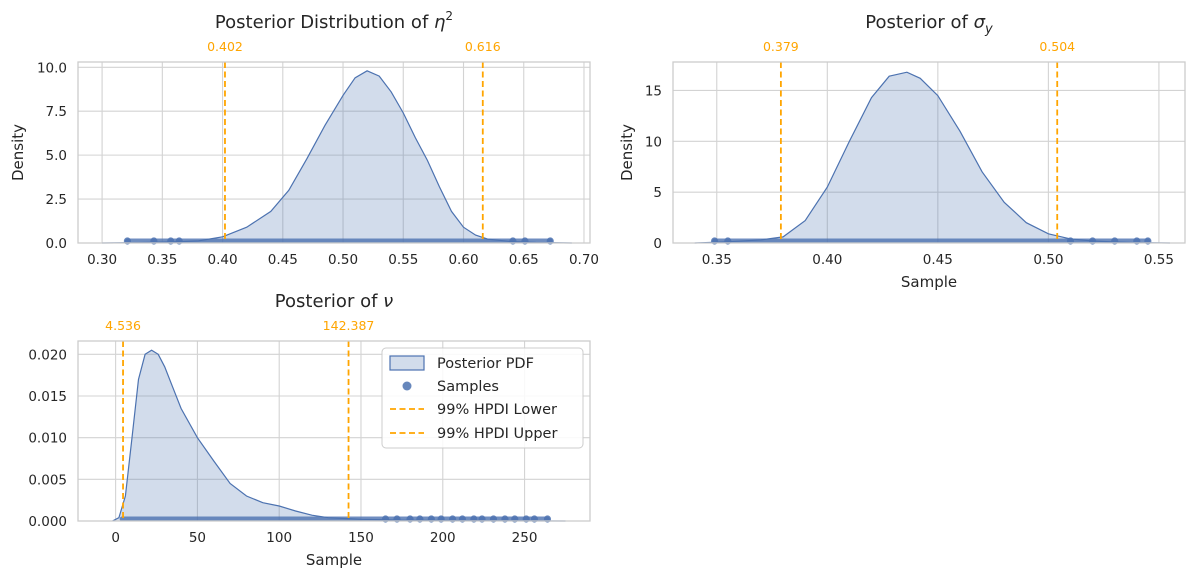 Image resolution: width=1194 pixels, height=579 pixels. I want to click on y-tick-label: 0, so click(657, 244).